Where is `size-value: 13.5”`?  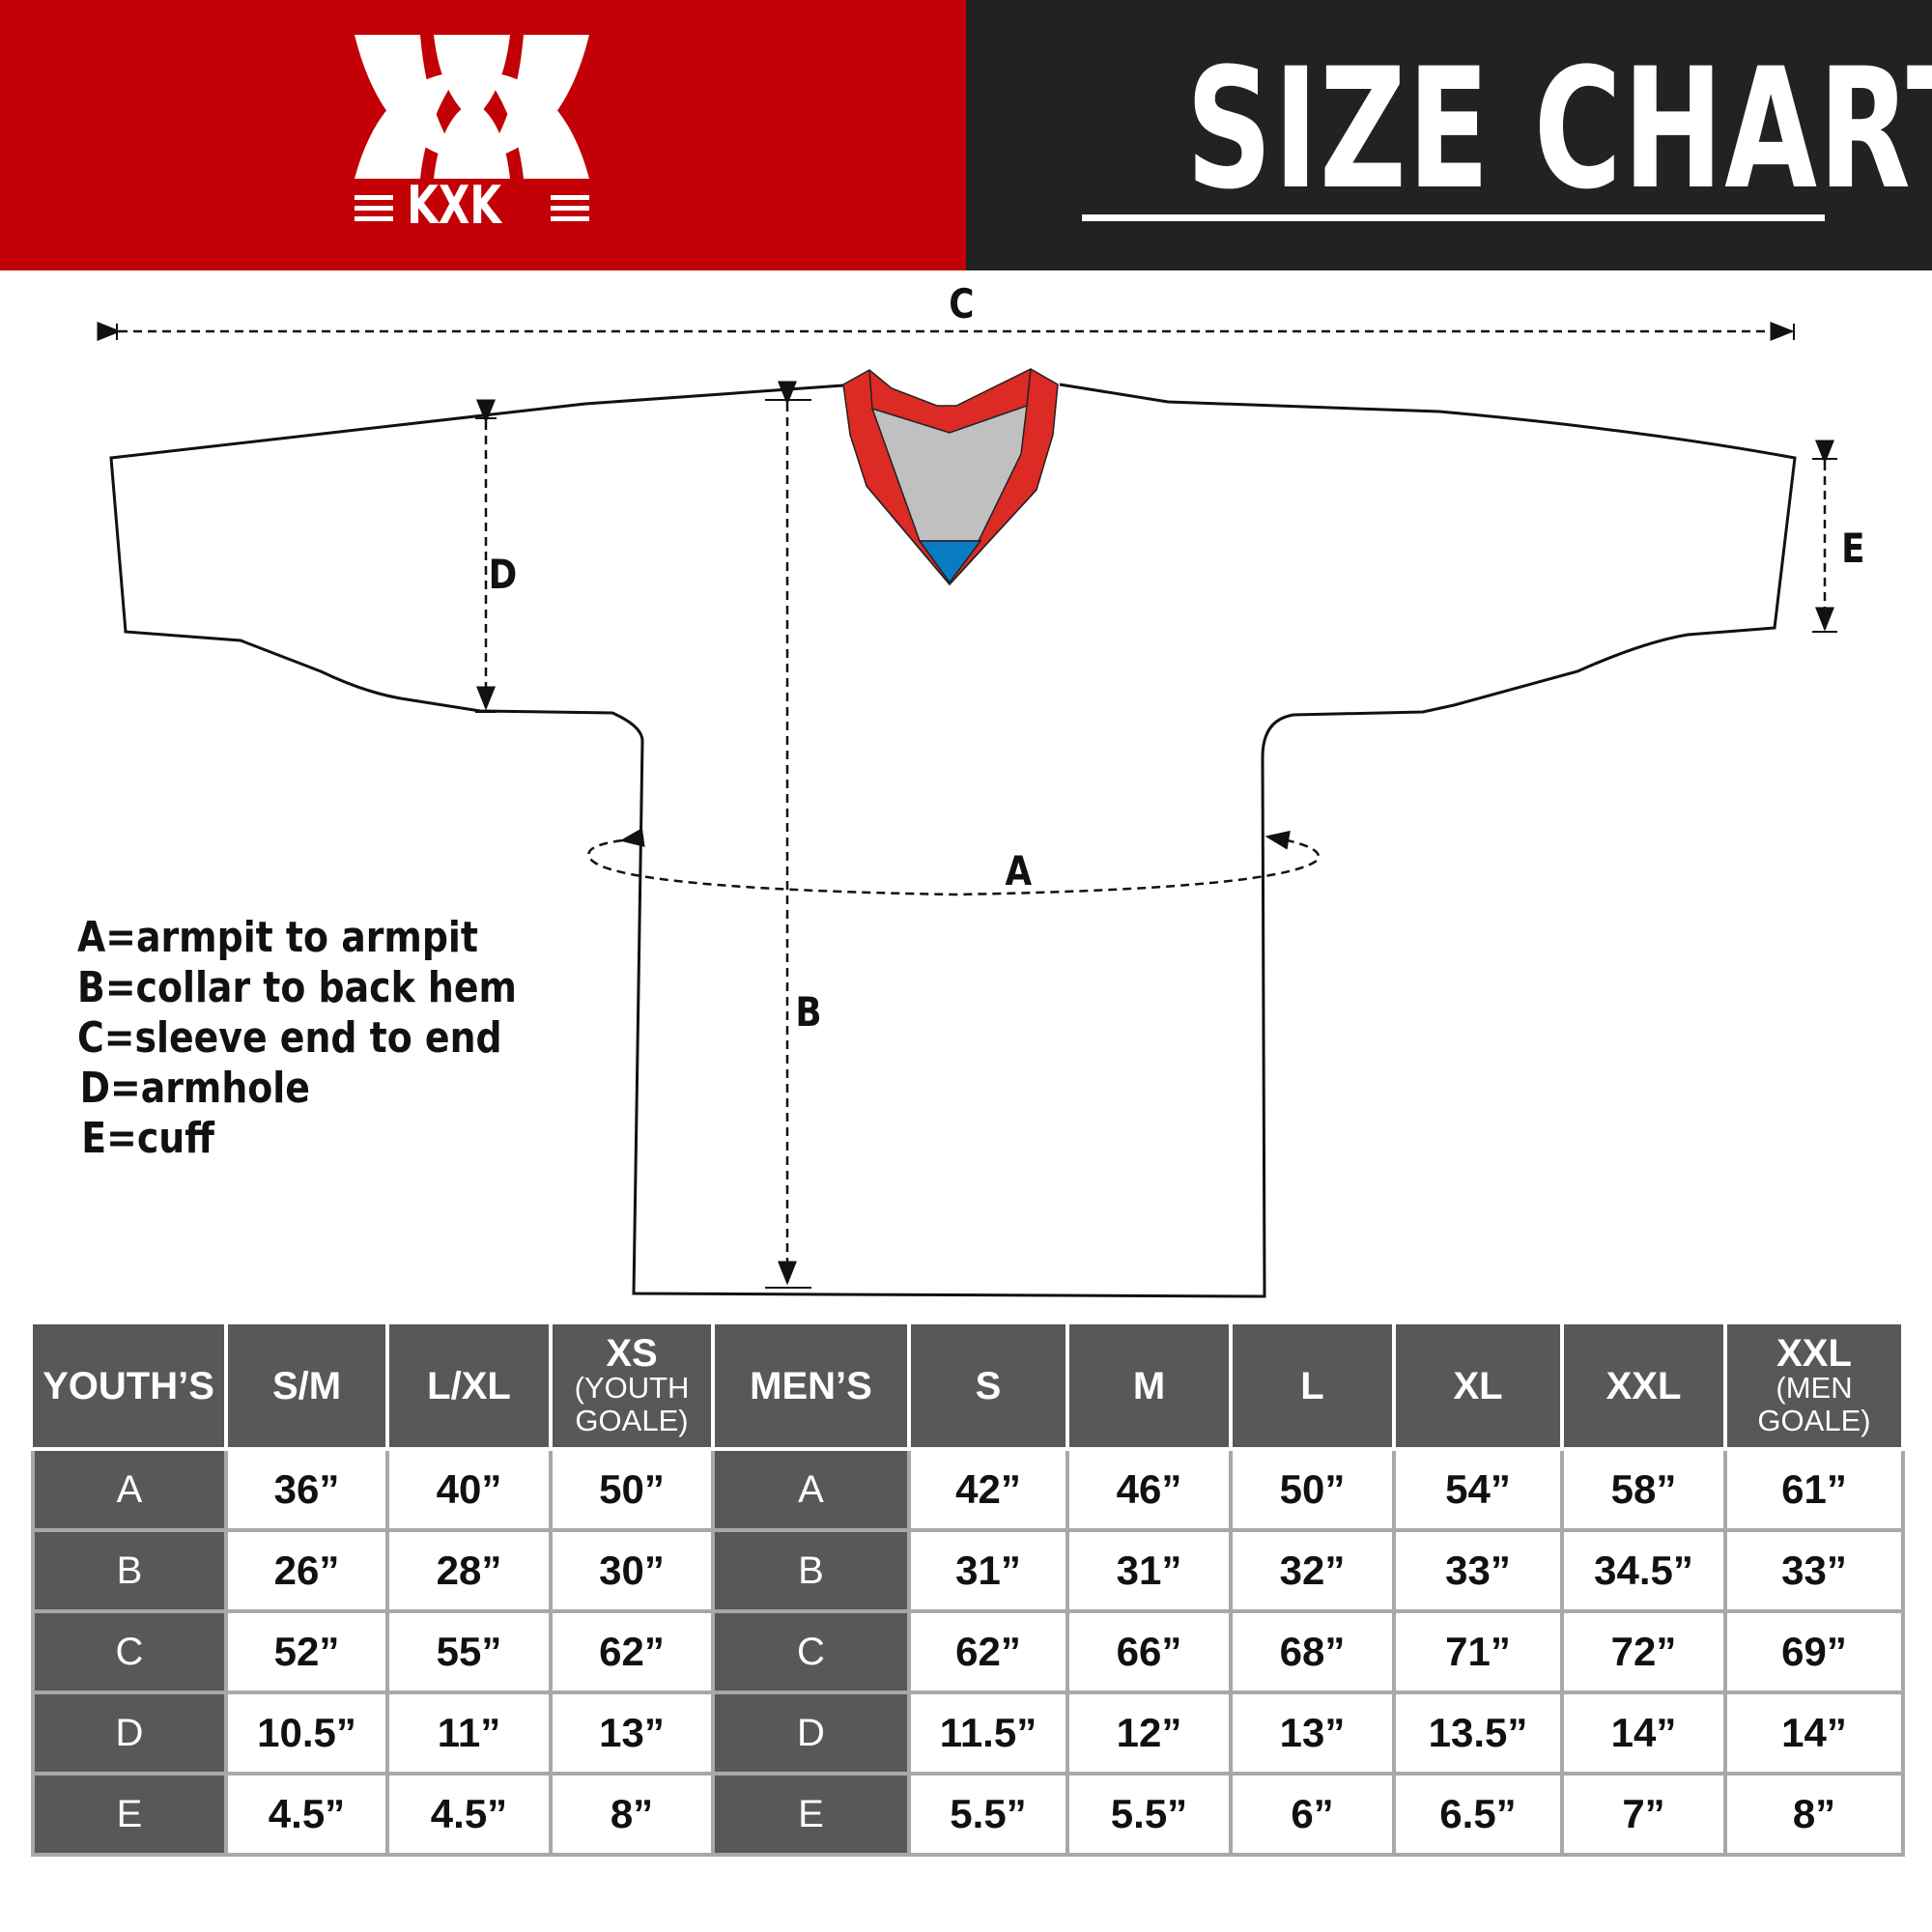
size-value: 13.5” is located at coordinates (1478, 1733).